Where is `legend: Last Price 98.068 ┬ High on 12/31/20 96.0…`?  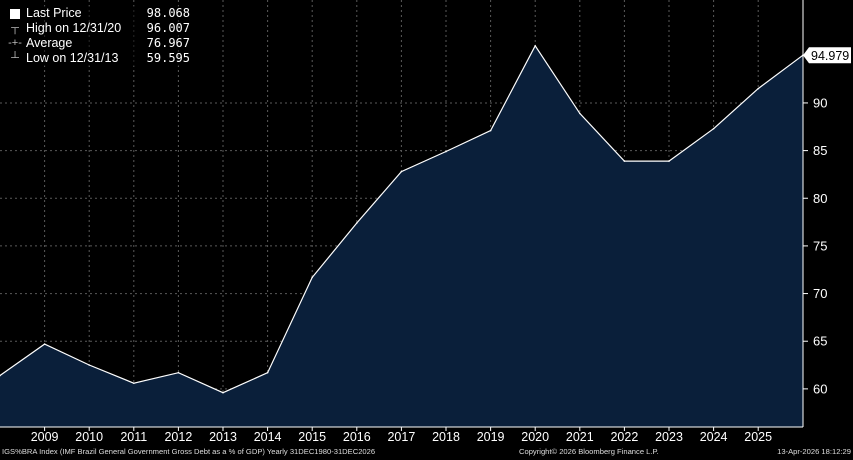
legend: Last Price 98.068 ┬ High on 12/31/20 96.0… is located at coordinates (99, 36).